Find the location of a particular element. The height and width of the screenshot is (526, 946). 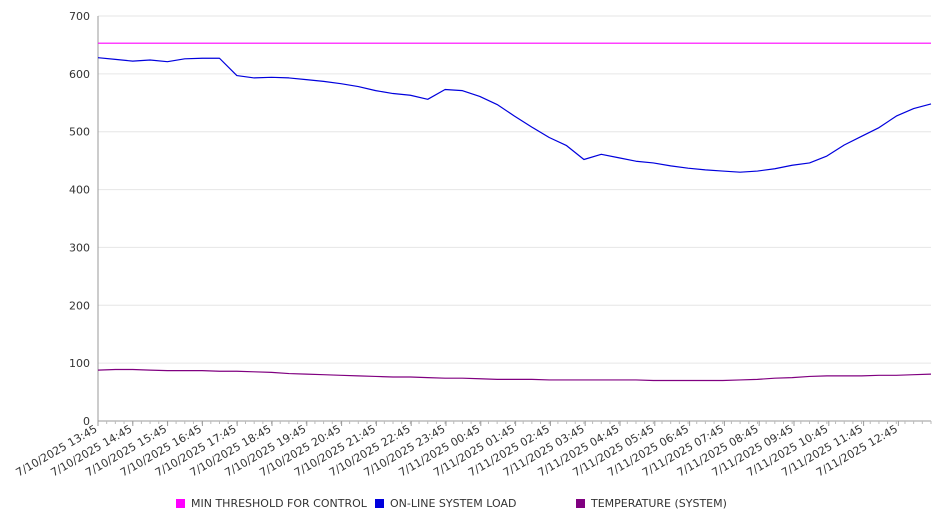

y-tick-label: 700 is located at coordinates (79, 16).